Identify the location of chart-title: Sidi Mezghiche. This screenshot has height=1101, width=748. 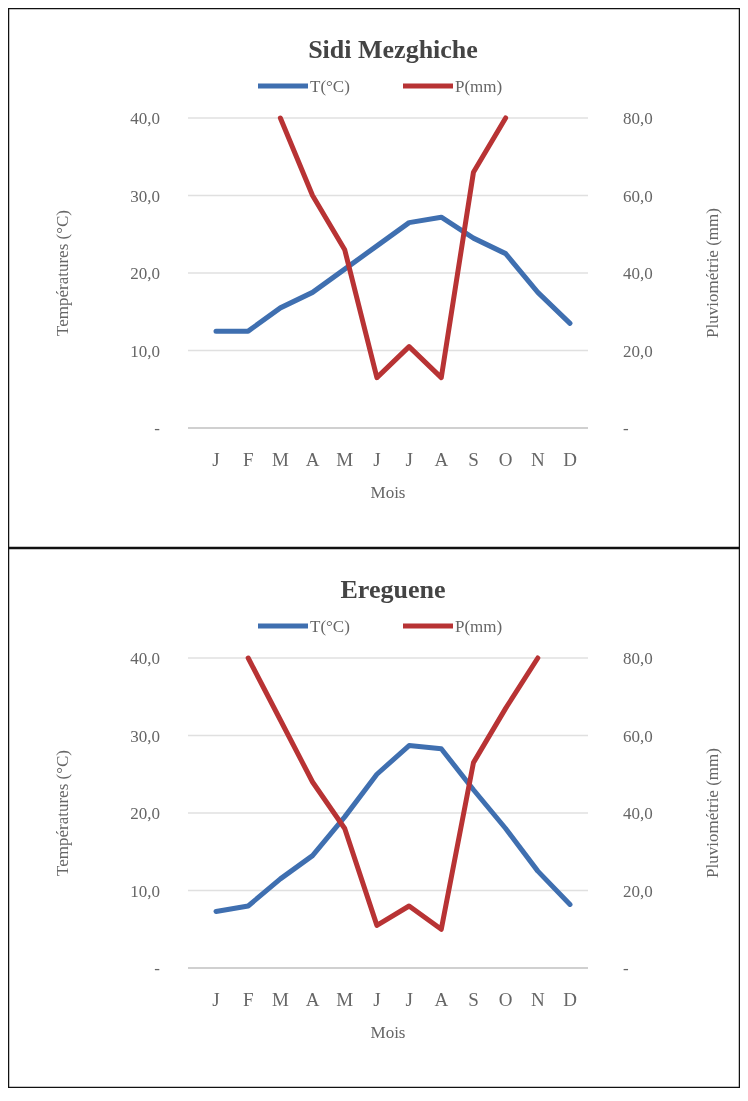
(393, 49).